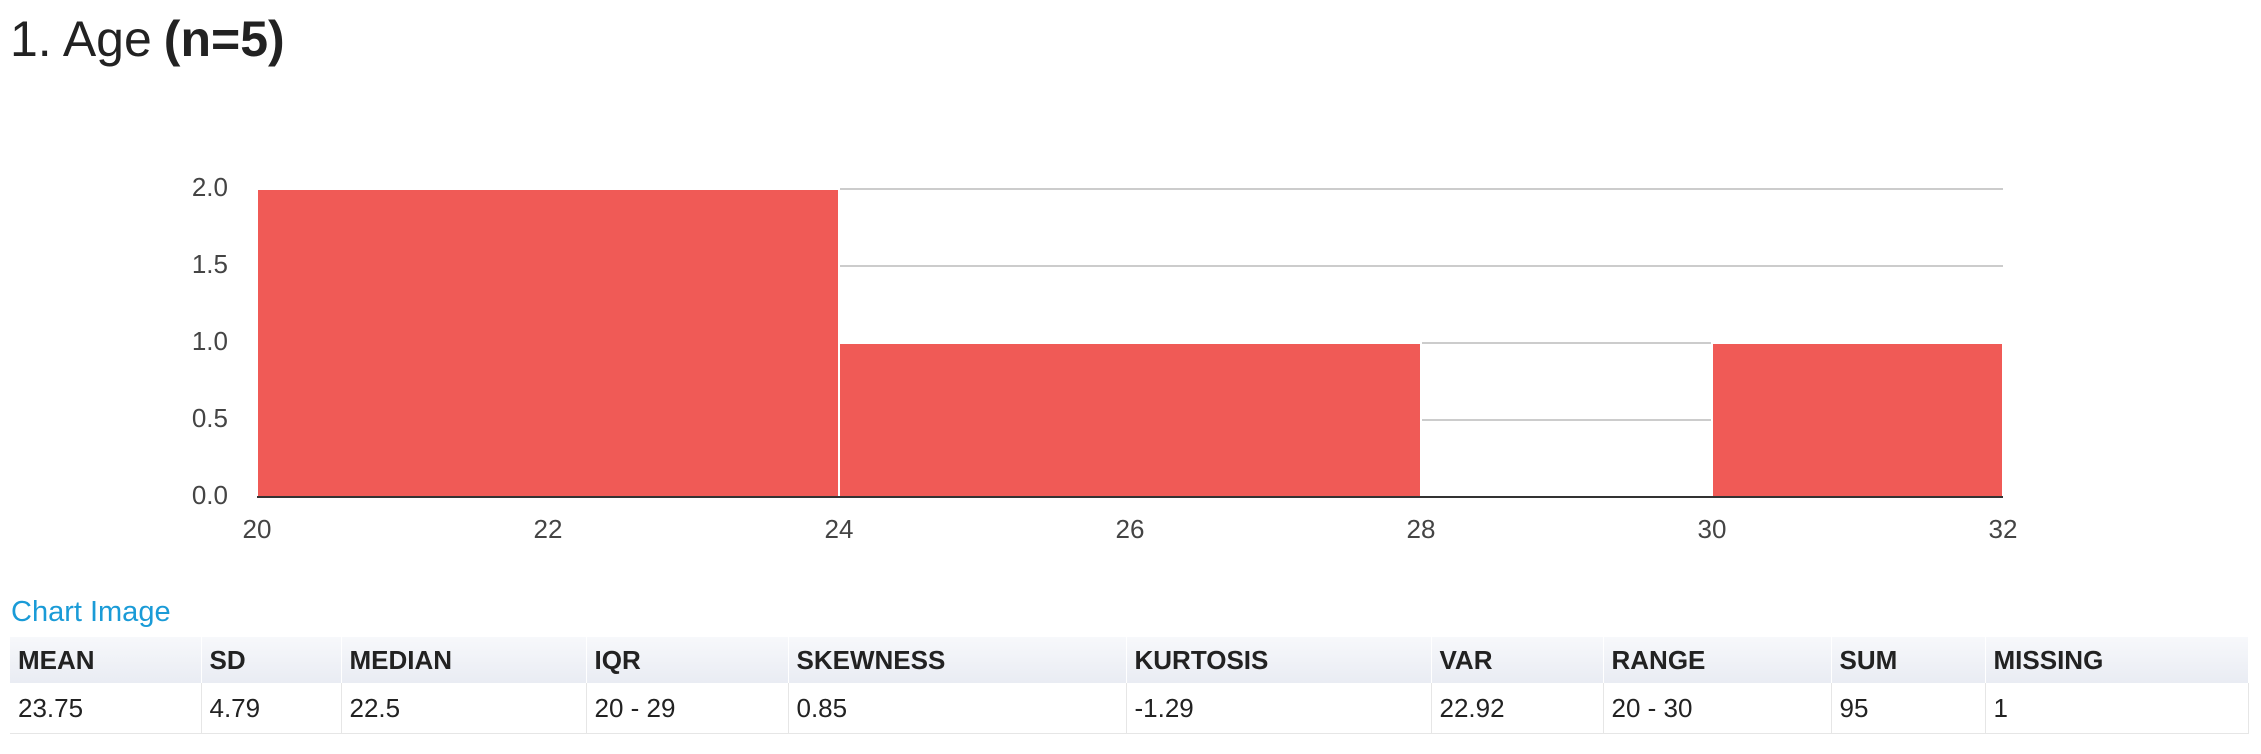 This screenshot has width=2261, height=754. What do you see at coordinates (687, 708) in the screenshot?
I see `table-cell: 20 - 29` at bounding box center [687, 708].